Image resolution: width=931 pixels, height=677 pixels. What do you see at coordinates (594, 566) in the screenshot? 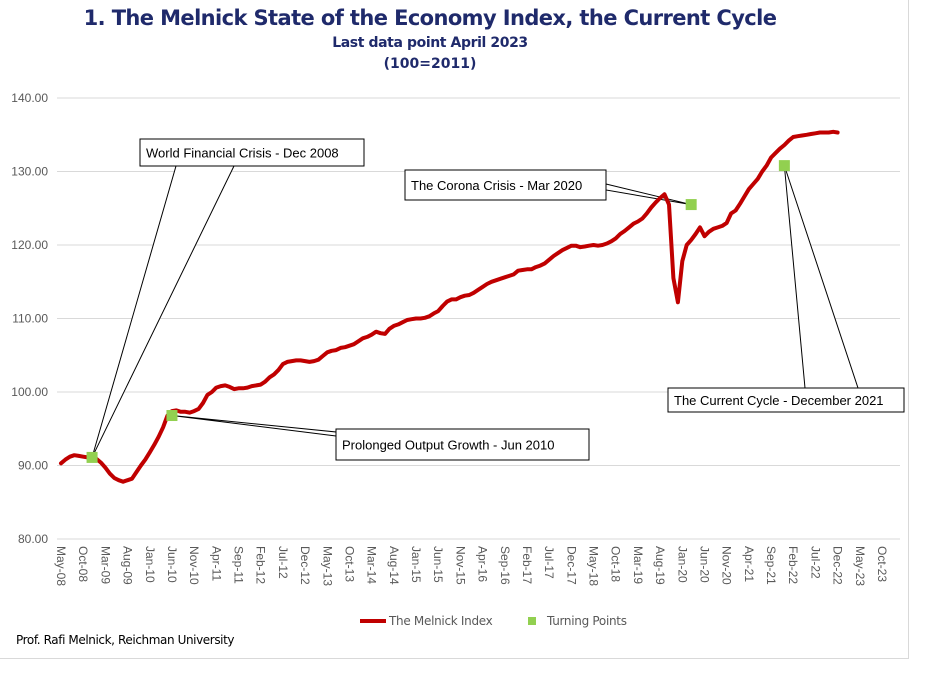
I see `x-tick-label: May-18` at bounding box center [594, 566].